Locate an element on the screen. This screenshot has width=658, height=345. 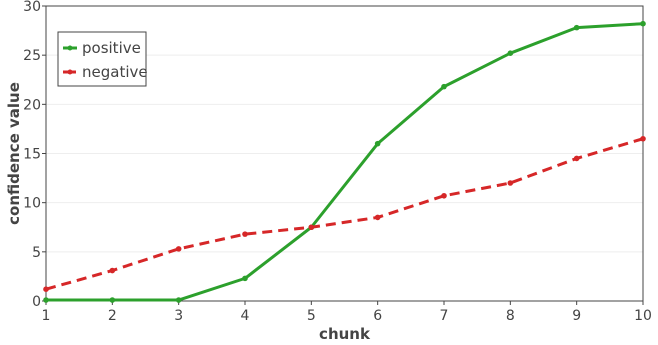
legend: positive negative is located at coordinates (102, 59).